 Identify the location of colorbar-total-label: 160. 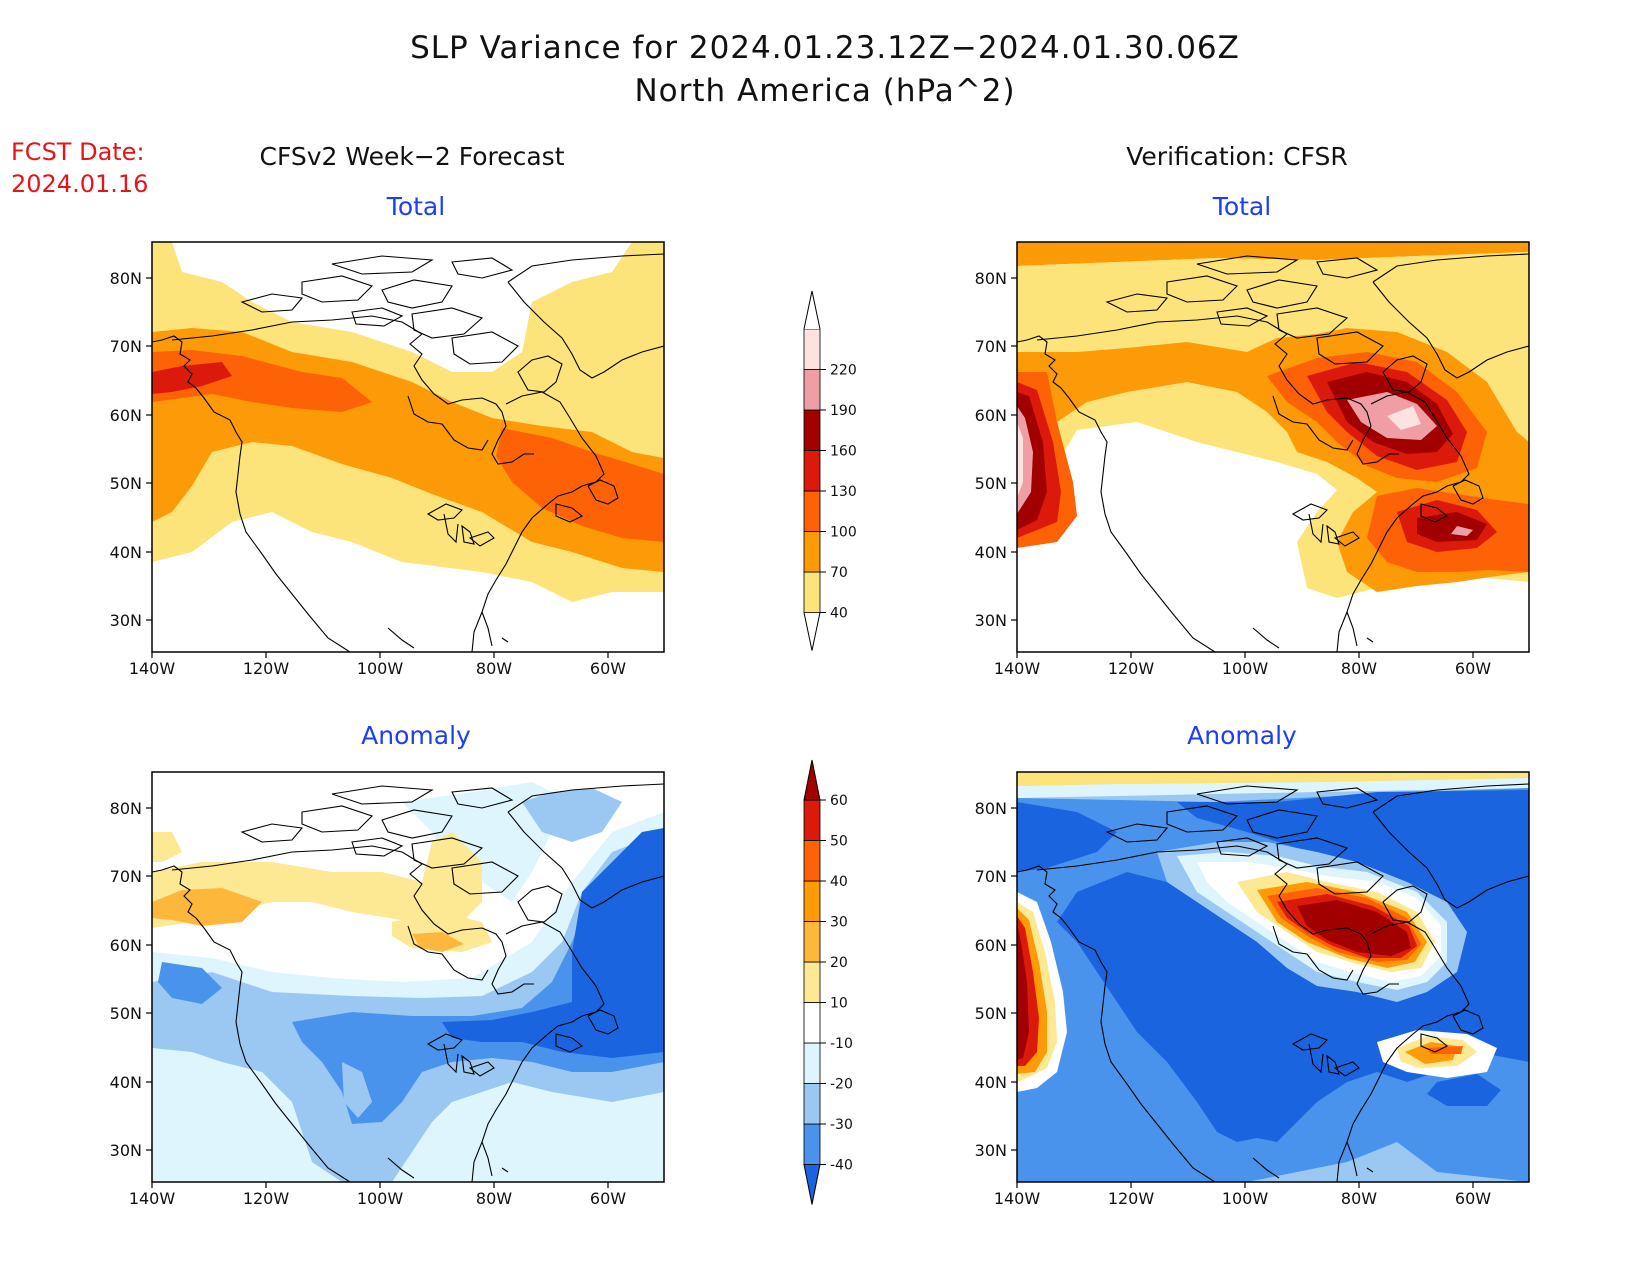
(843, 452).